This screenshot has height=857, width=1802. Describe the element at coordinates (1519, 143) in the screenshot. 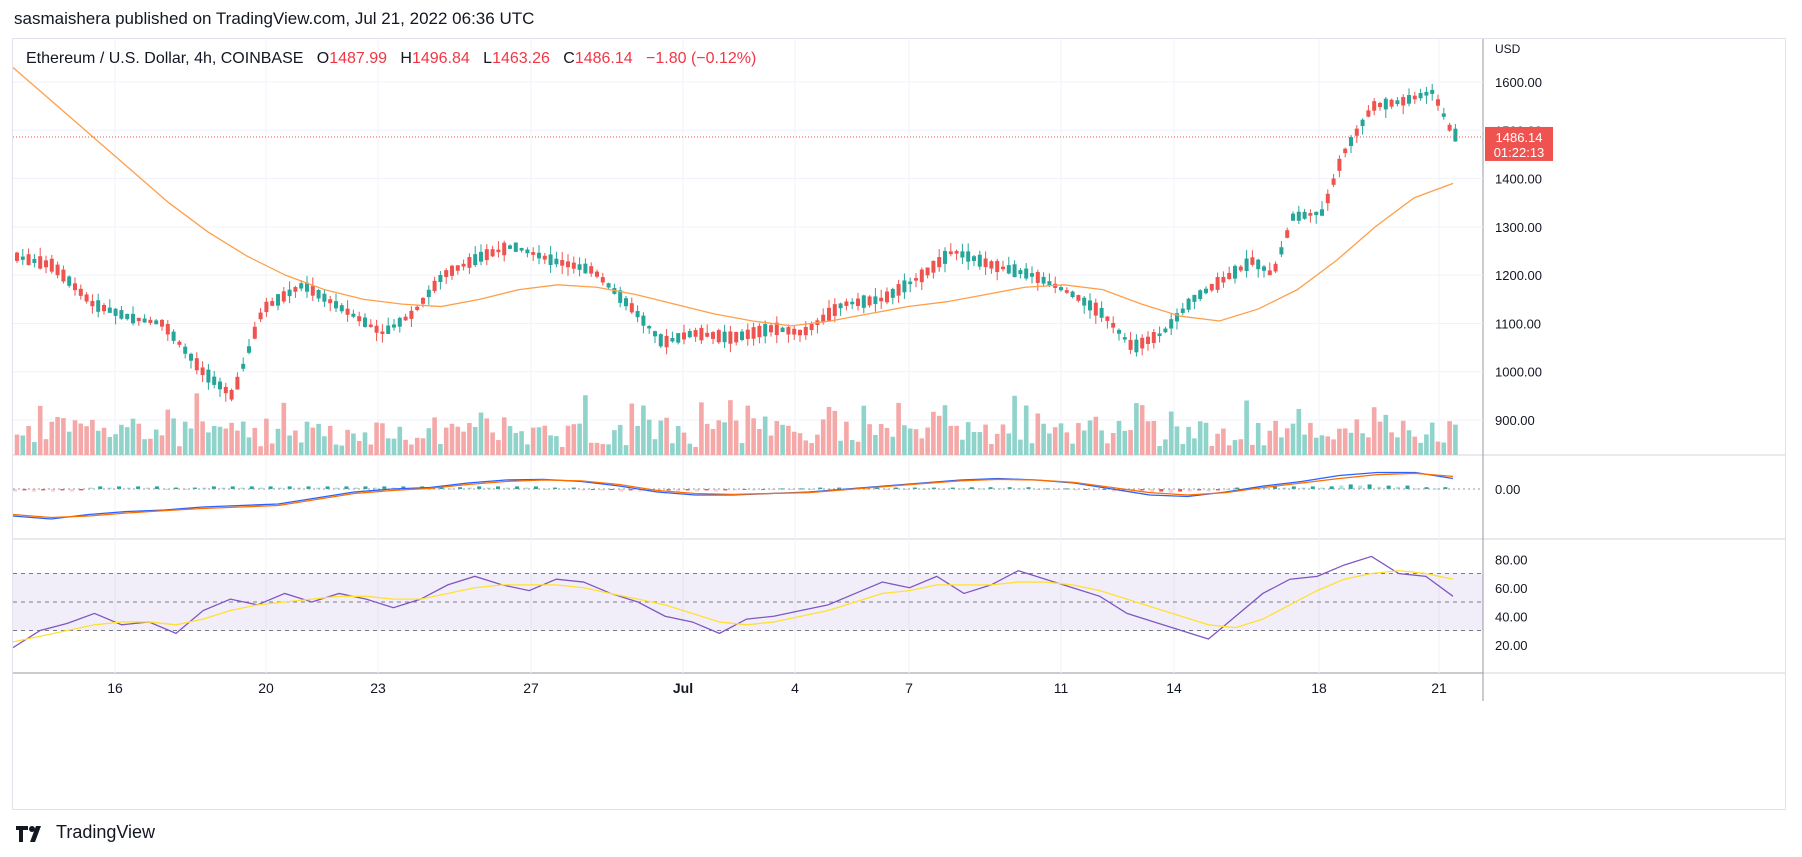

I see `last-price-badge` at that location.